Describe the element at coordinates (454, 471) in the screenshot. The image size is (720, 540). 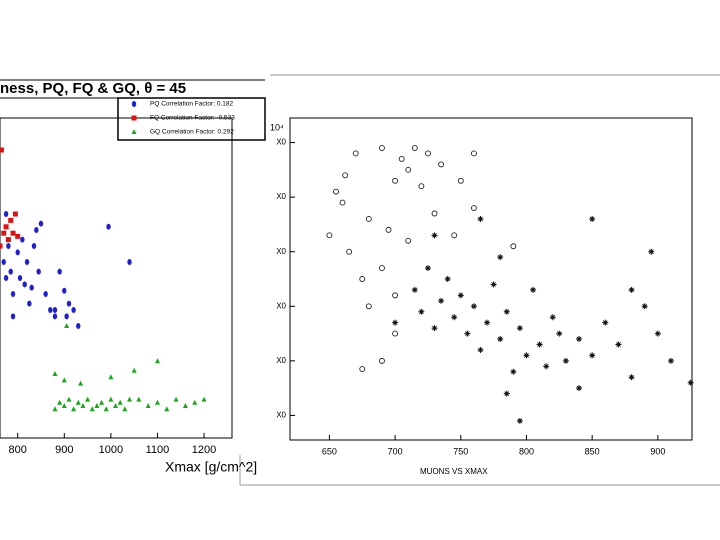
I see `x-axis-label: MUONS VS XMAX` at that location.